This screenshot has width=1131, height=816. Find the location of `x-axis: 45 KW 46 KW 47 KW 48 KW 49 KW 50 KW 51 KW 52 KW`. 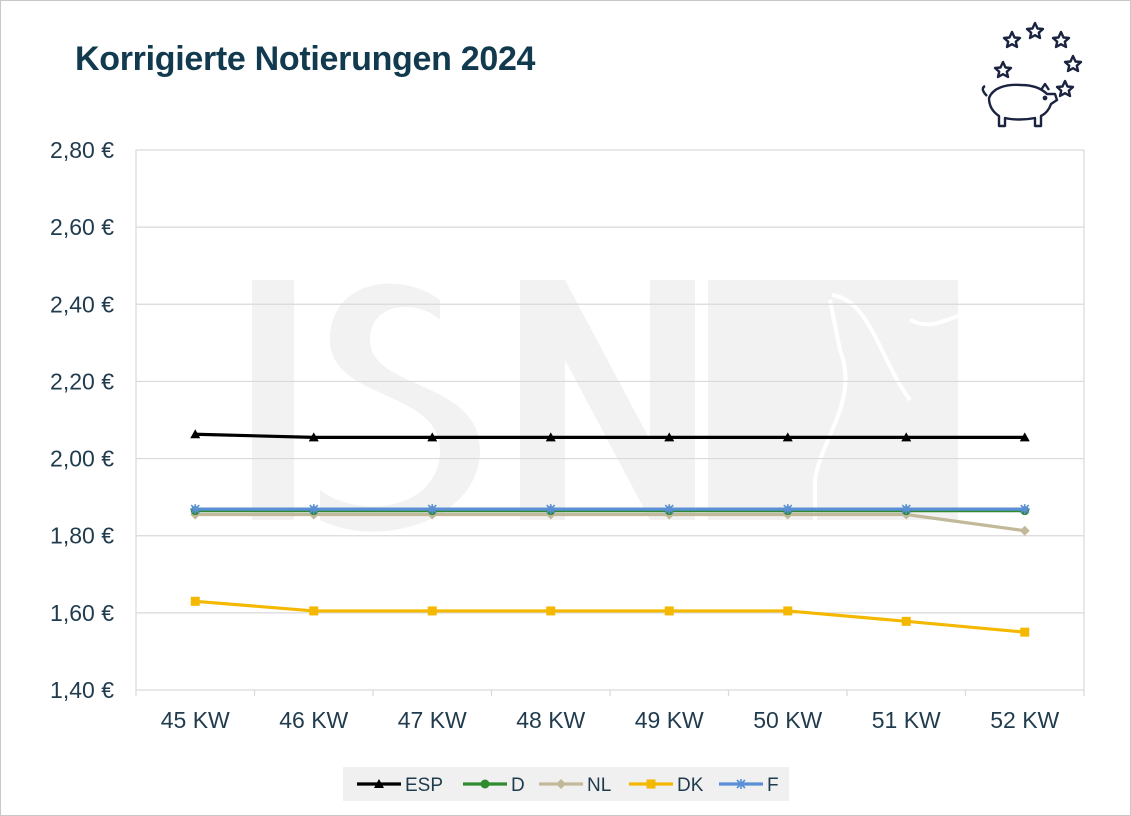

x-axis: 45 KW 46 KW 47 KW 48 KW 49 KW 50 KW 51 KW 52 KW is located at coordinates (610, 711).